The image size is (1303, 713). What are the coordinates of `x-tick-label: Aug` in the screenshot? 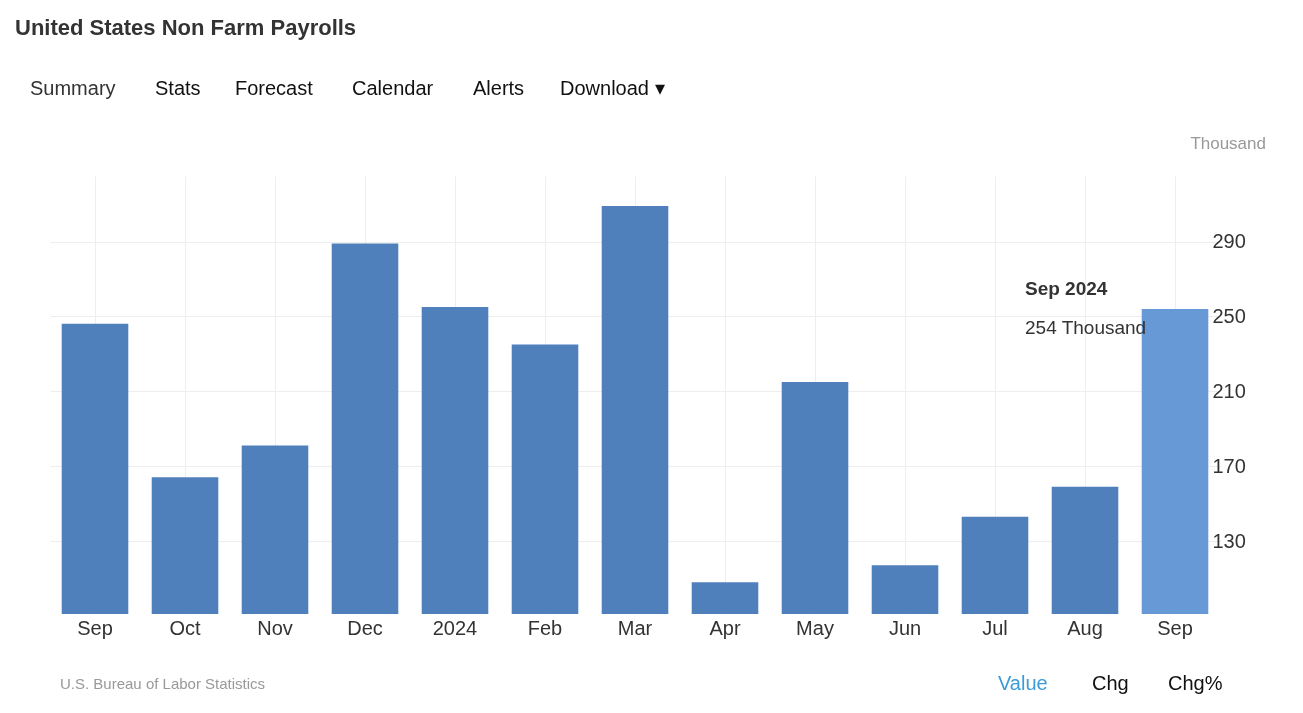 It's located at (1085, 627).